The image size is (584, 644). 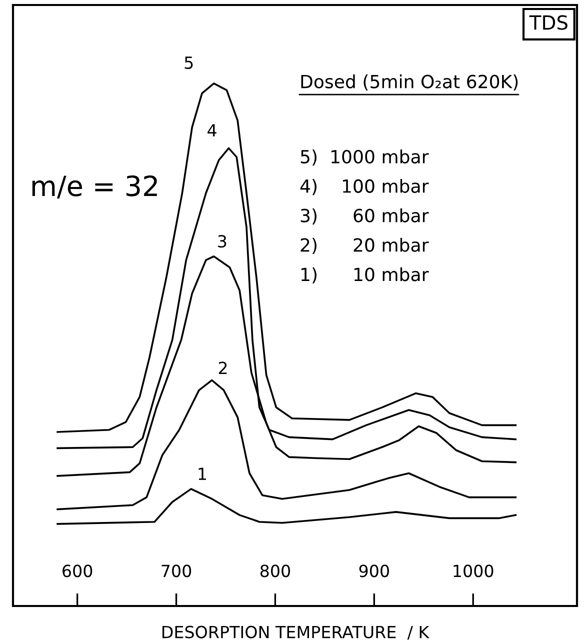 What do you see at coordinates (474, 571) in the screenshot?
I see `x-tick-label: 1000` at bounding box center [474, 571].